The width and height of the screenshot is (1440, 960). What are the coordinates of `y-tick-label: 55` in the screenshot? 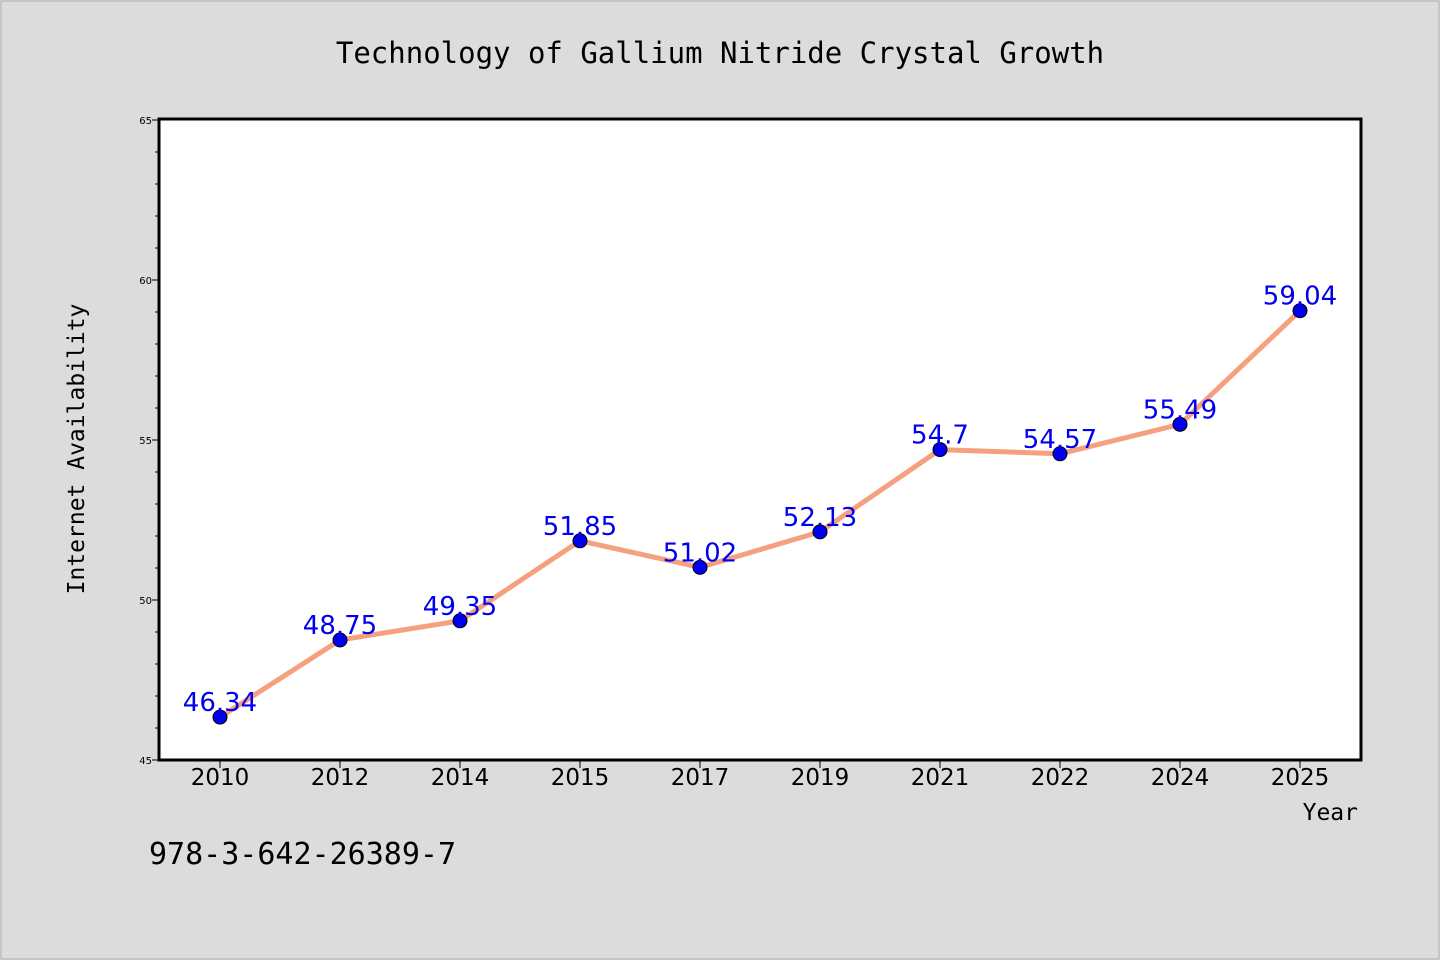 It's located at (145, 441).